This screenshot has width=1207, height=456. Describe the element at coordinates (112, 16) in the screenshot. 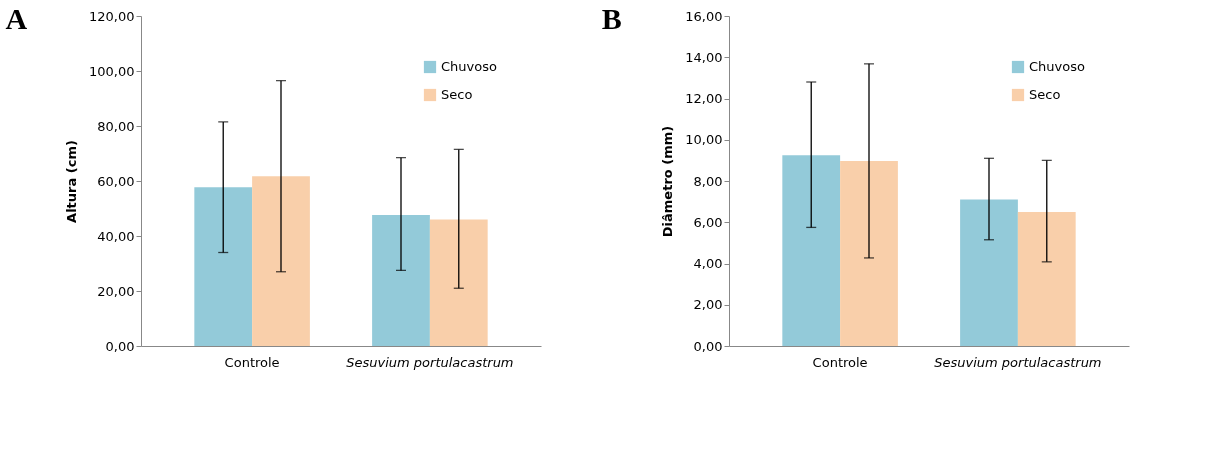

I see `y-tick-label: 120,00` at that location.